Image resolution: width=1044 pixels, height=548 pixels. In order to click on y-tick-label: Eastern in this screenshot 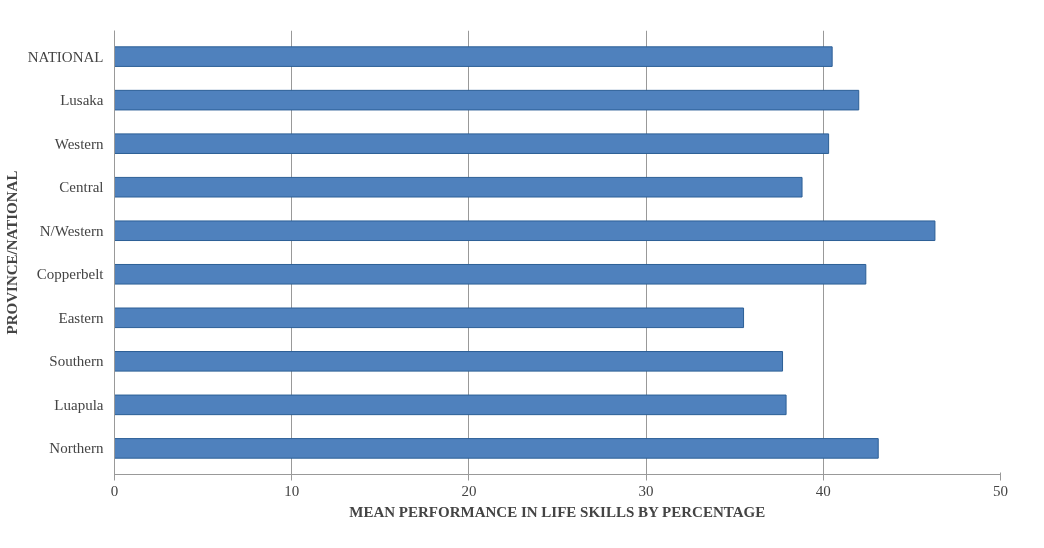, I will do `click(81, 317)`.